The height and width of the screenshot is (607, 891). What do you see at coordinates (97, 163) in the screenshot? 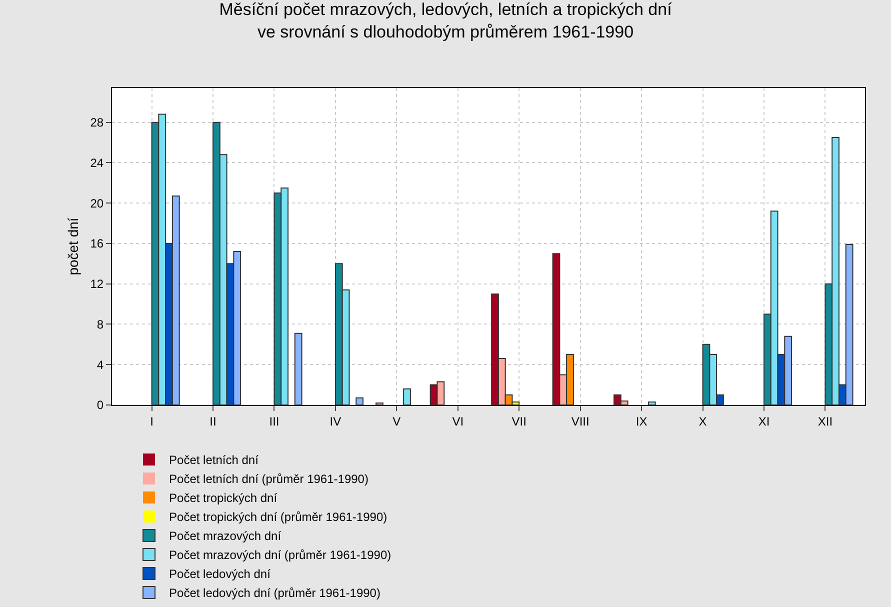
I see `y-tick-label: 24` at bounding box center [97, 163].